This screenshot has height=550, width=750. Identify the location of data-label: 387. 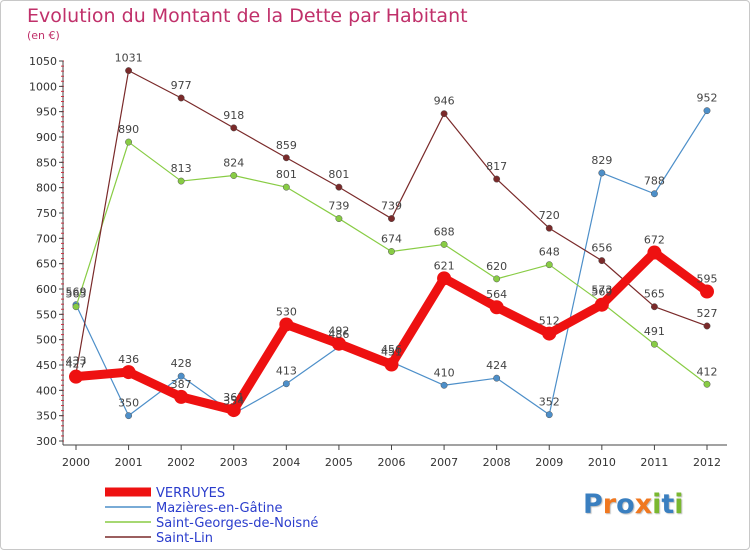
(181, 384).